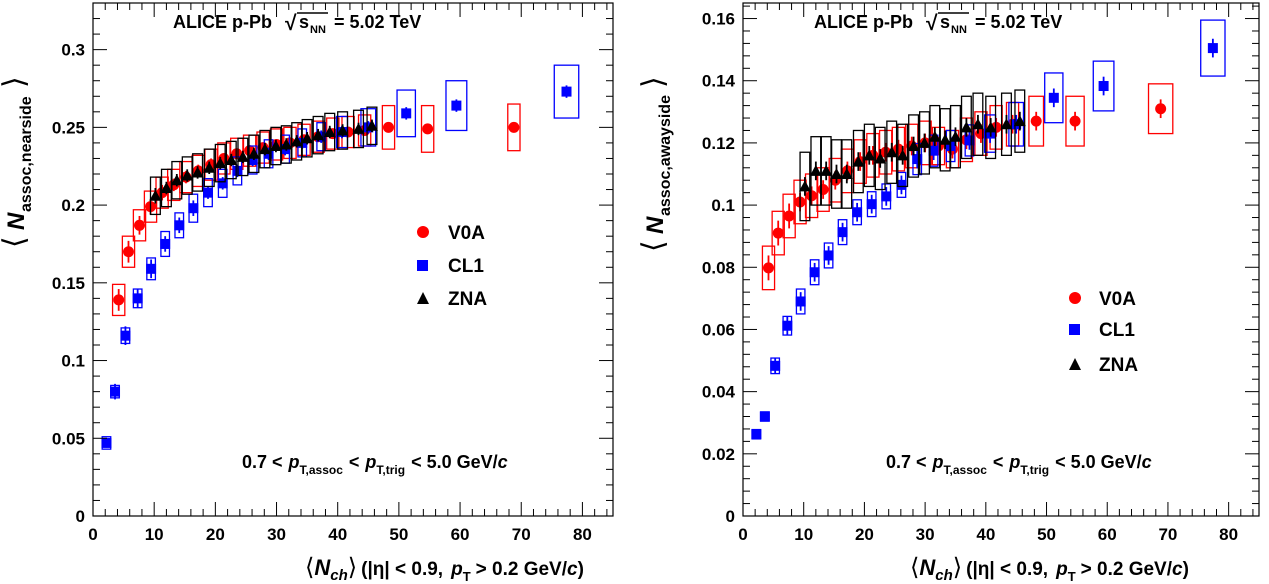 The width and height of the screenshot is (1269, 584). What do you see at coordinates (925, 534) in the screenshot?
I see `x-tick-label: 30` at bounding box center [925, 534].